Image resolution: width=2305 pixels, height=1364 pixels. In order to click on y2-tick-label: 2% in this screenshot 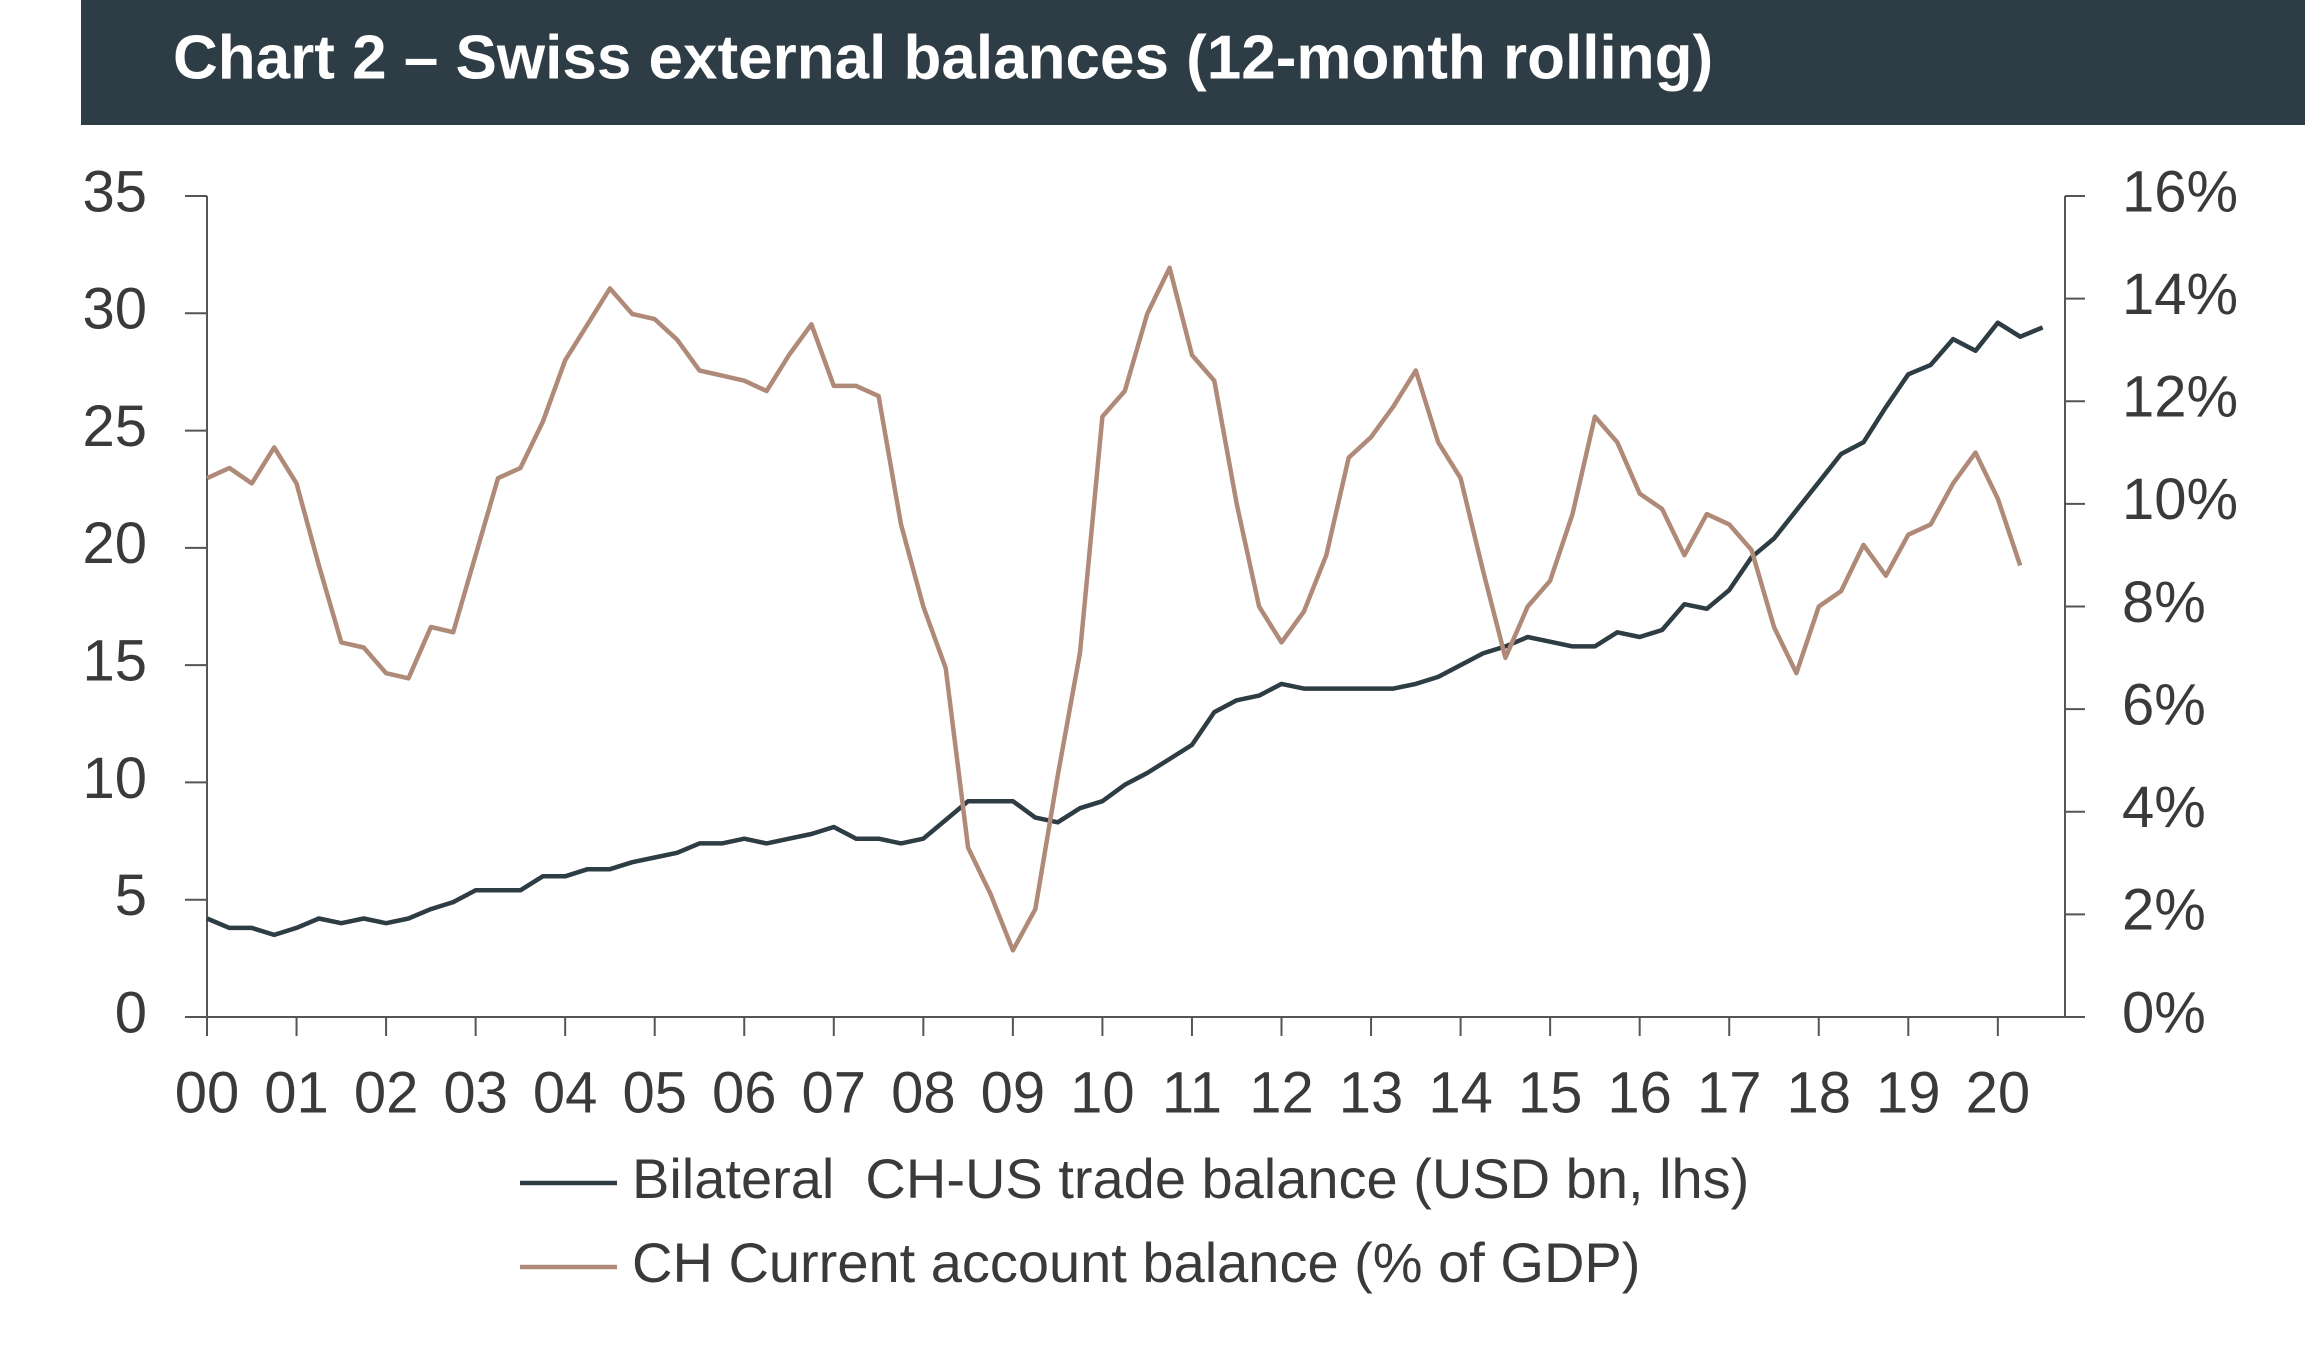, I will do `click(2164, 910)`.